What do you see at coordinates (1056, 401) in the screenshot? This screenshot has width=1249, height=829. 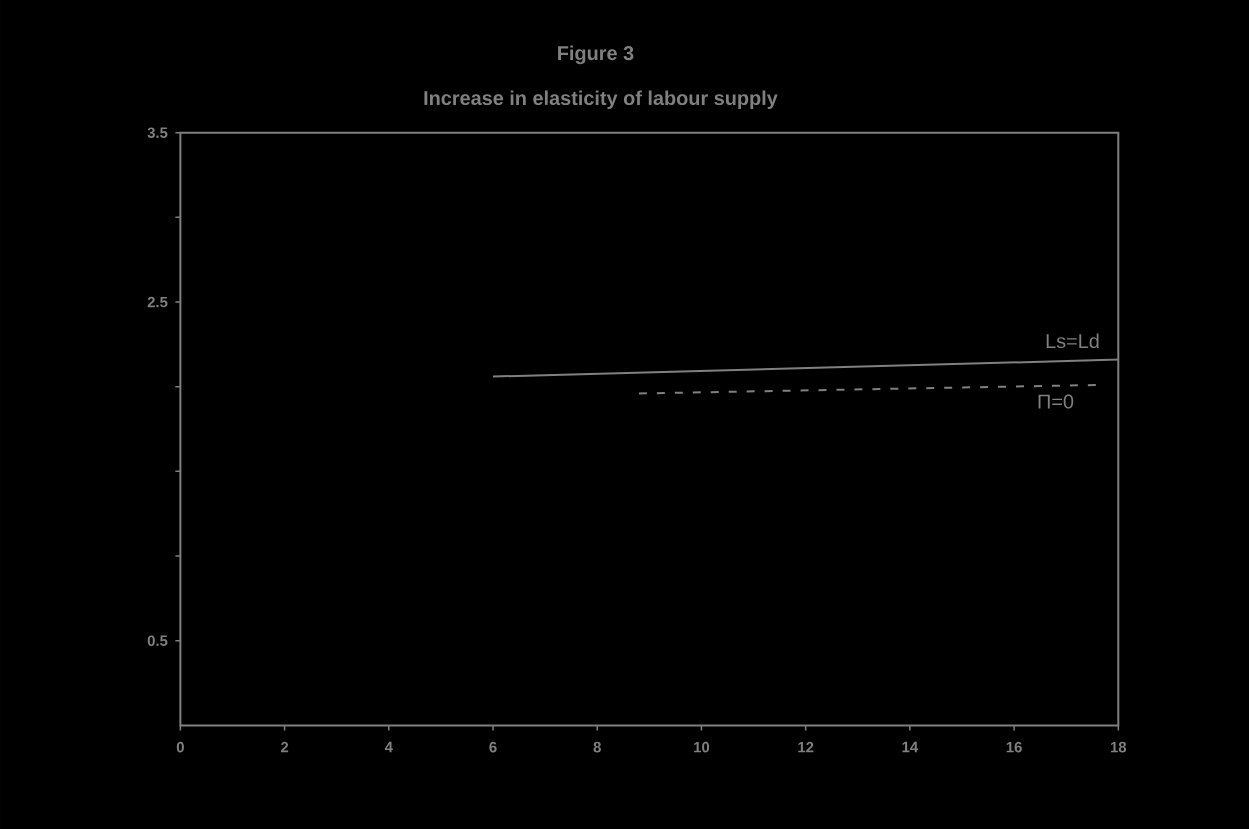 I see `series-label: Π=0` at bounding box center [1056, 401].